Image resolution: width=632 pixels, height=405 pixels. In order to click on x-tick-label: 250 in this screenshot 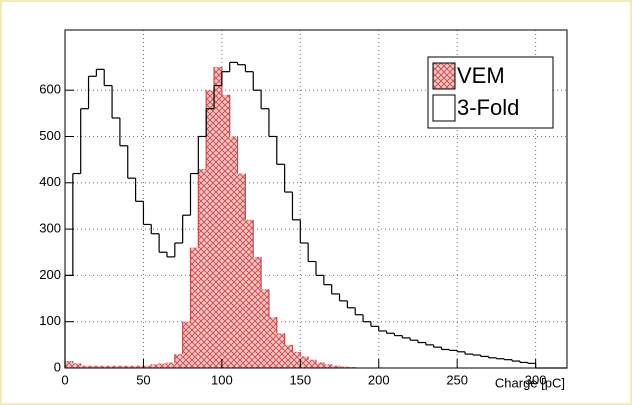, I will do `click(457, 379)`.